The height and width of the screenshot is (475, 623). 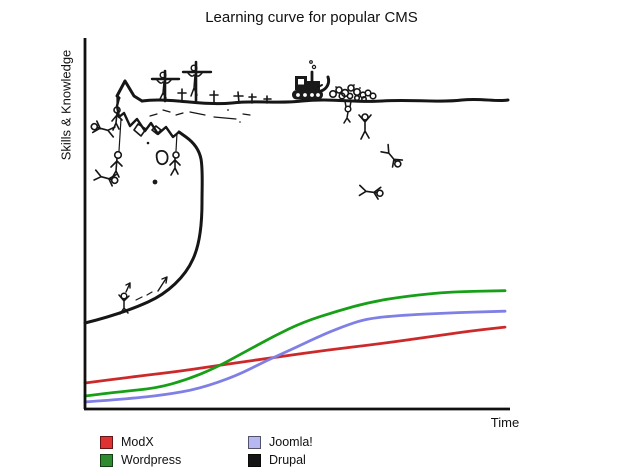 What do you see at coordinates (311, 80) in the screenshot?
I see `bulldozer-icon` at bounding box center [311, 80].